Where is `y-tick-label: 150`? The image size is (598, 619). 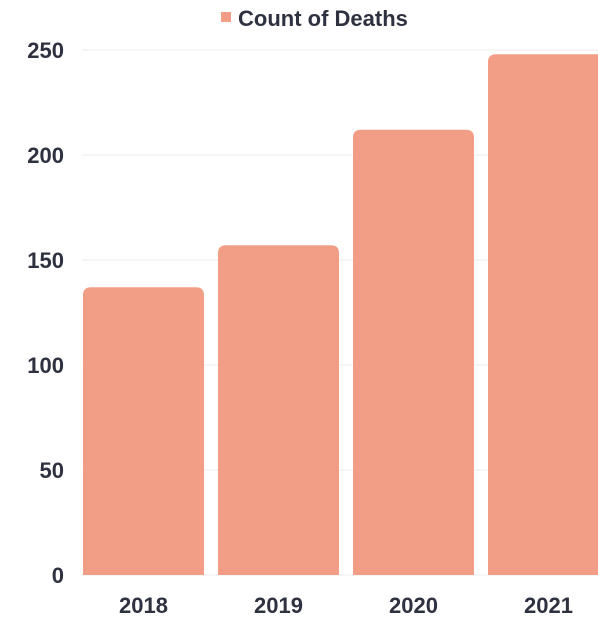
y-tick-label: 150 is located at coordinates (45, 260).